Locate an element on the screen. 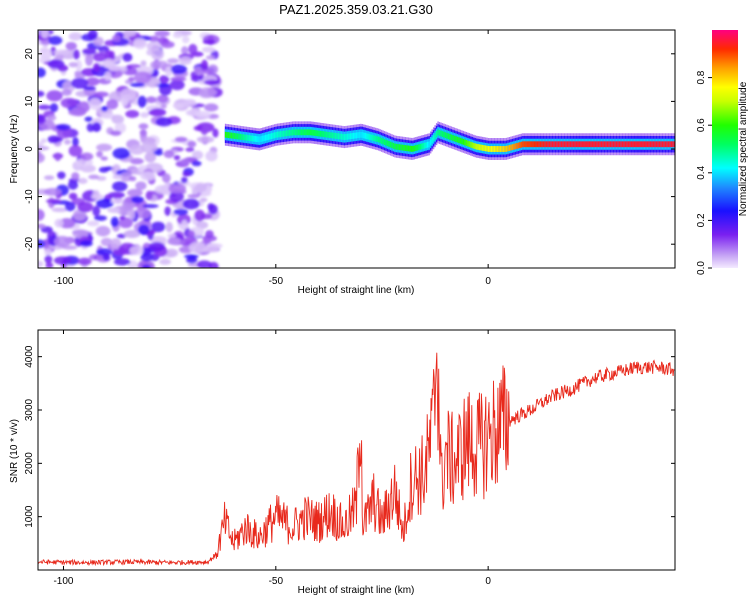 Image resolution: width=750 pixels, height=600 pixels. y-tick-label: 0 is located at coordinates (29, 149).